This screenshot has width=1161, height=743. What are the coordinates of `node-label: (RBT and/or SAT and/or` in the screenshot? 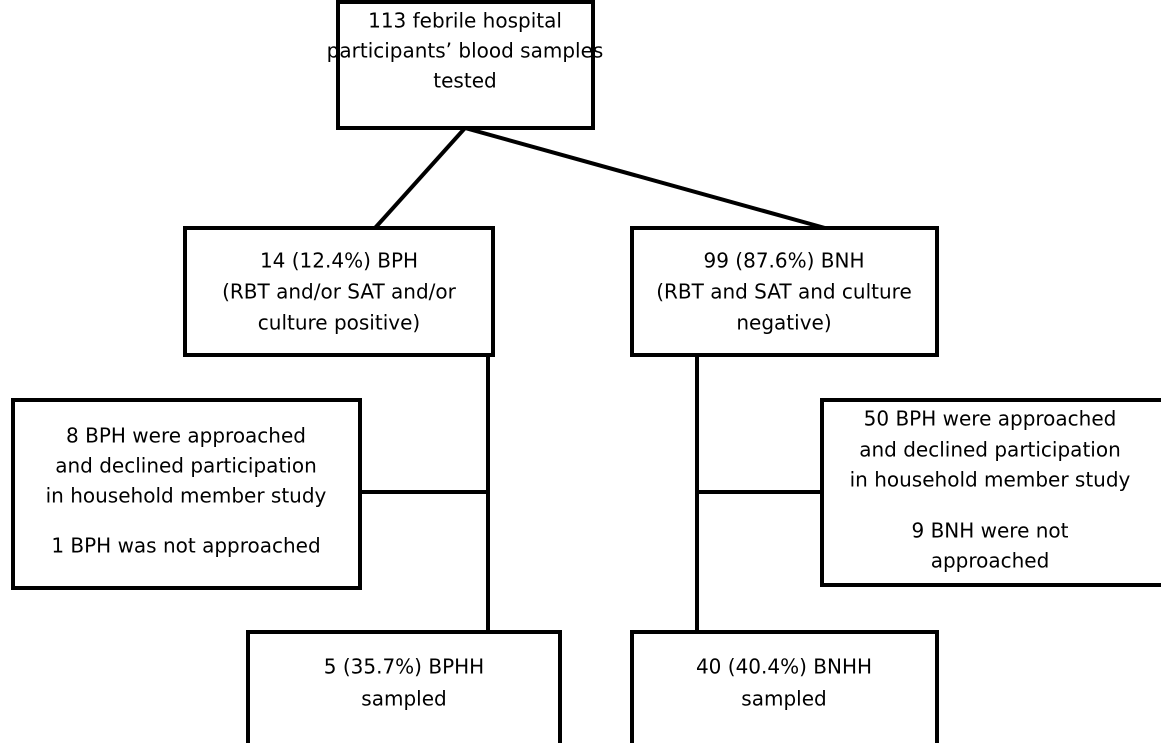 It's located at (339, 292).